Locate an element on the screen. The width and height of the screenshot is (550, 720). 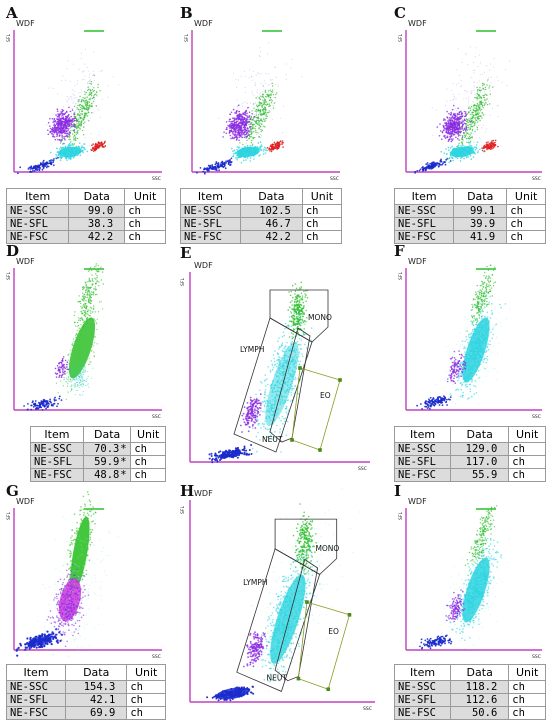
value-text: 102.5 is located at coordinates (275, 211).